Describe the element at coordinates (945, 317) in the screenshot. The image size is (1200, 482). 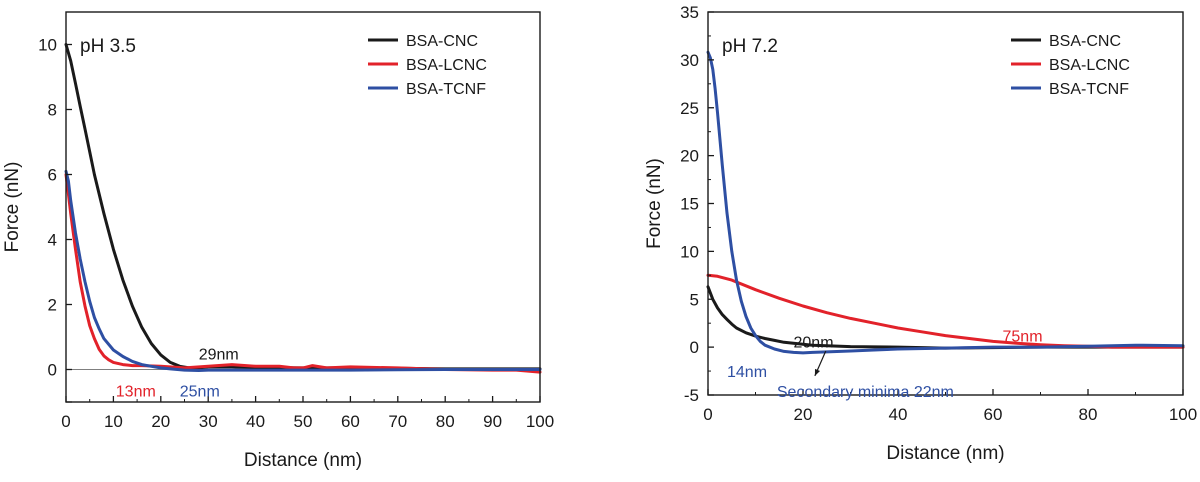
I see `series-line-bsa-cnc` at that location.